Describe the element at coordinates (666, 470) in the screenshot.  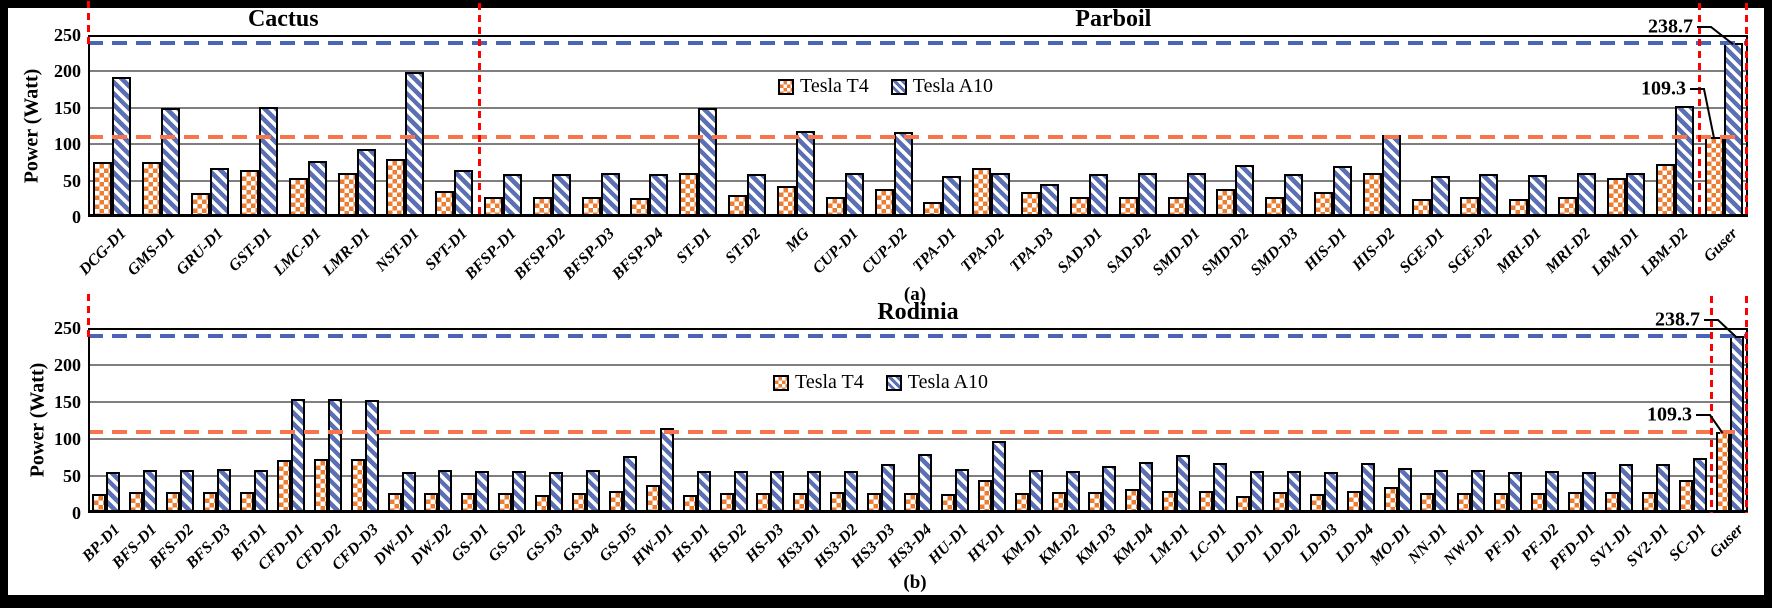
I see `bar-a10-HW-D1` at that location.